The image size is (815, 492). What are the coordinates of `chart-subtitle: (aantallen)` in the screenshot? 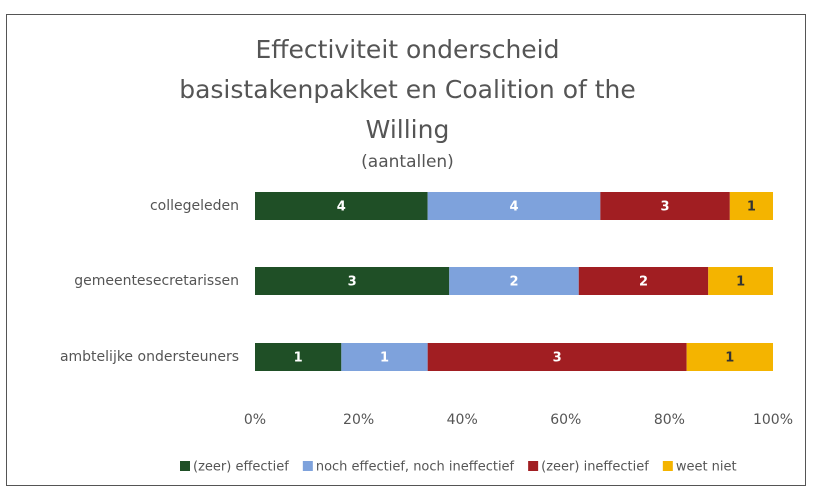 It's located at (407, 162).